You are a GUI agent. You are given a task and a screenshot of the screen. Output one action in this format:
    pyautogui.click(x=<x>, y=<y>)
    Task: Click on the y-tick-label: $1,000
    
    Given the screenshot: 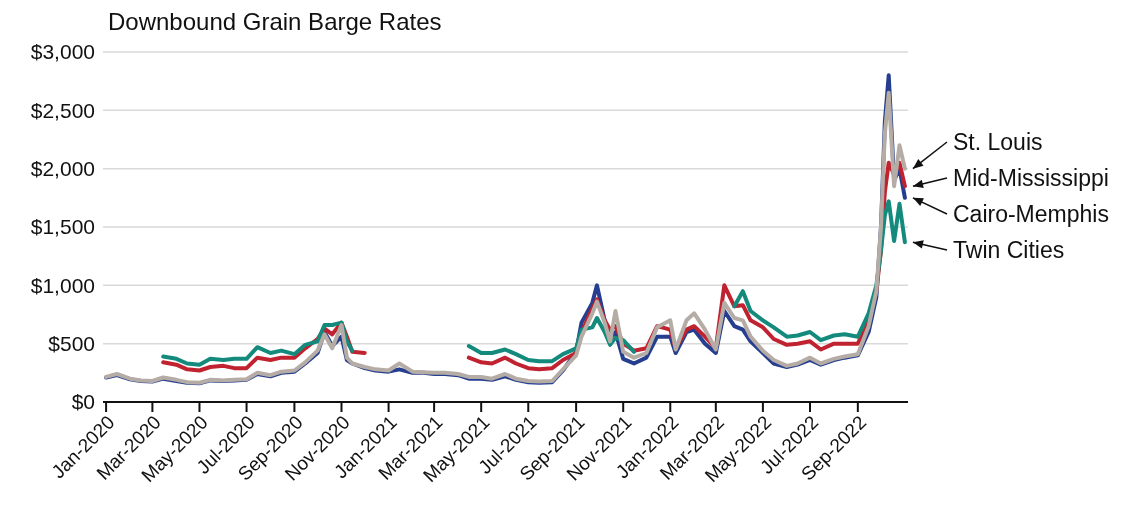 What is the action you would take?
    pyautogui.click(x=62, y=285)
    